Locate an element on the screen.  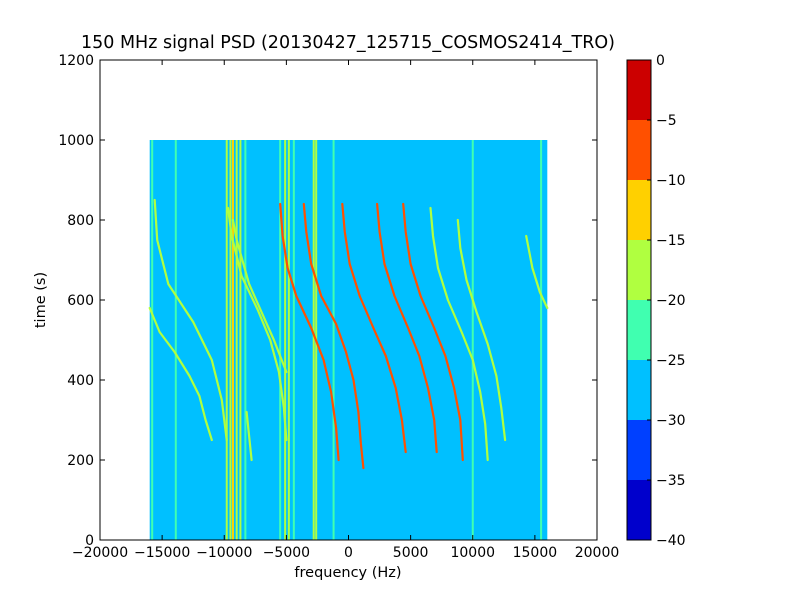
colorbar-tick-label: −30 is located at coordinates (671, 421).